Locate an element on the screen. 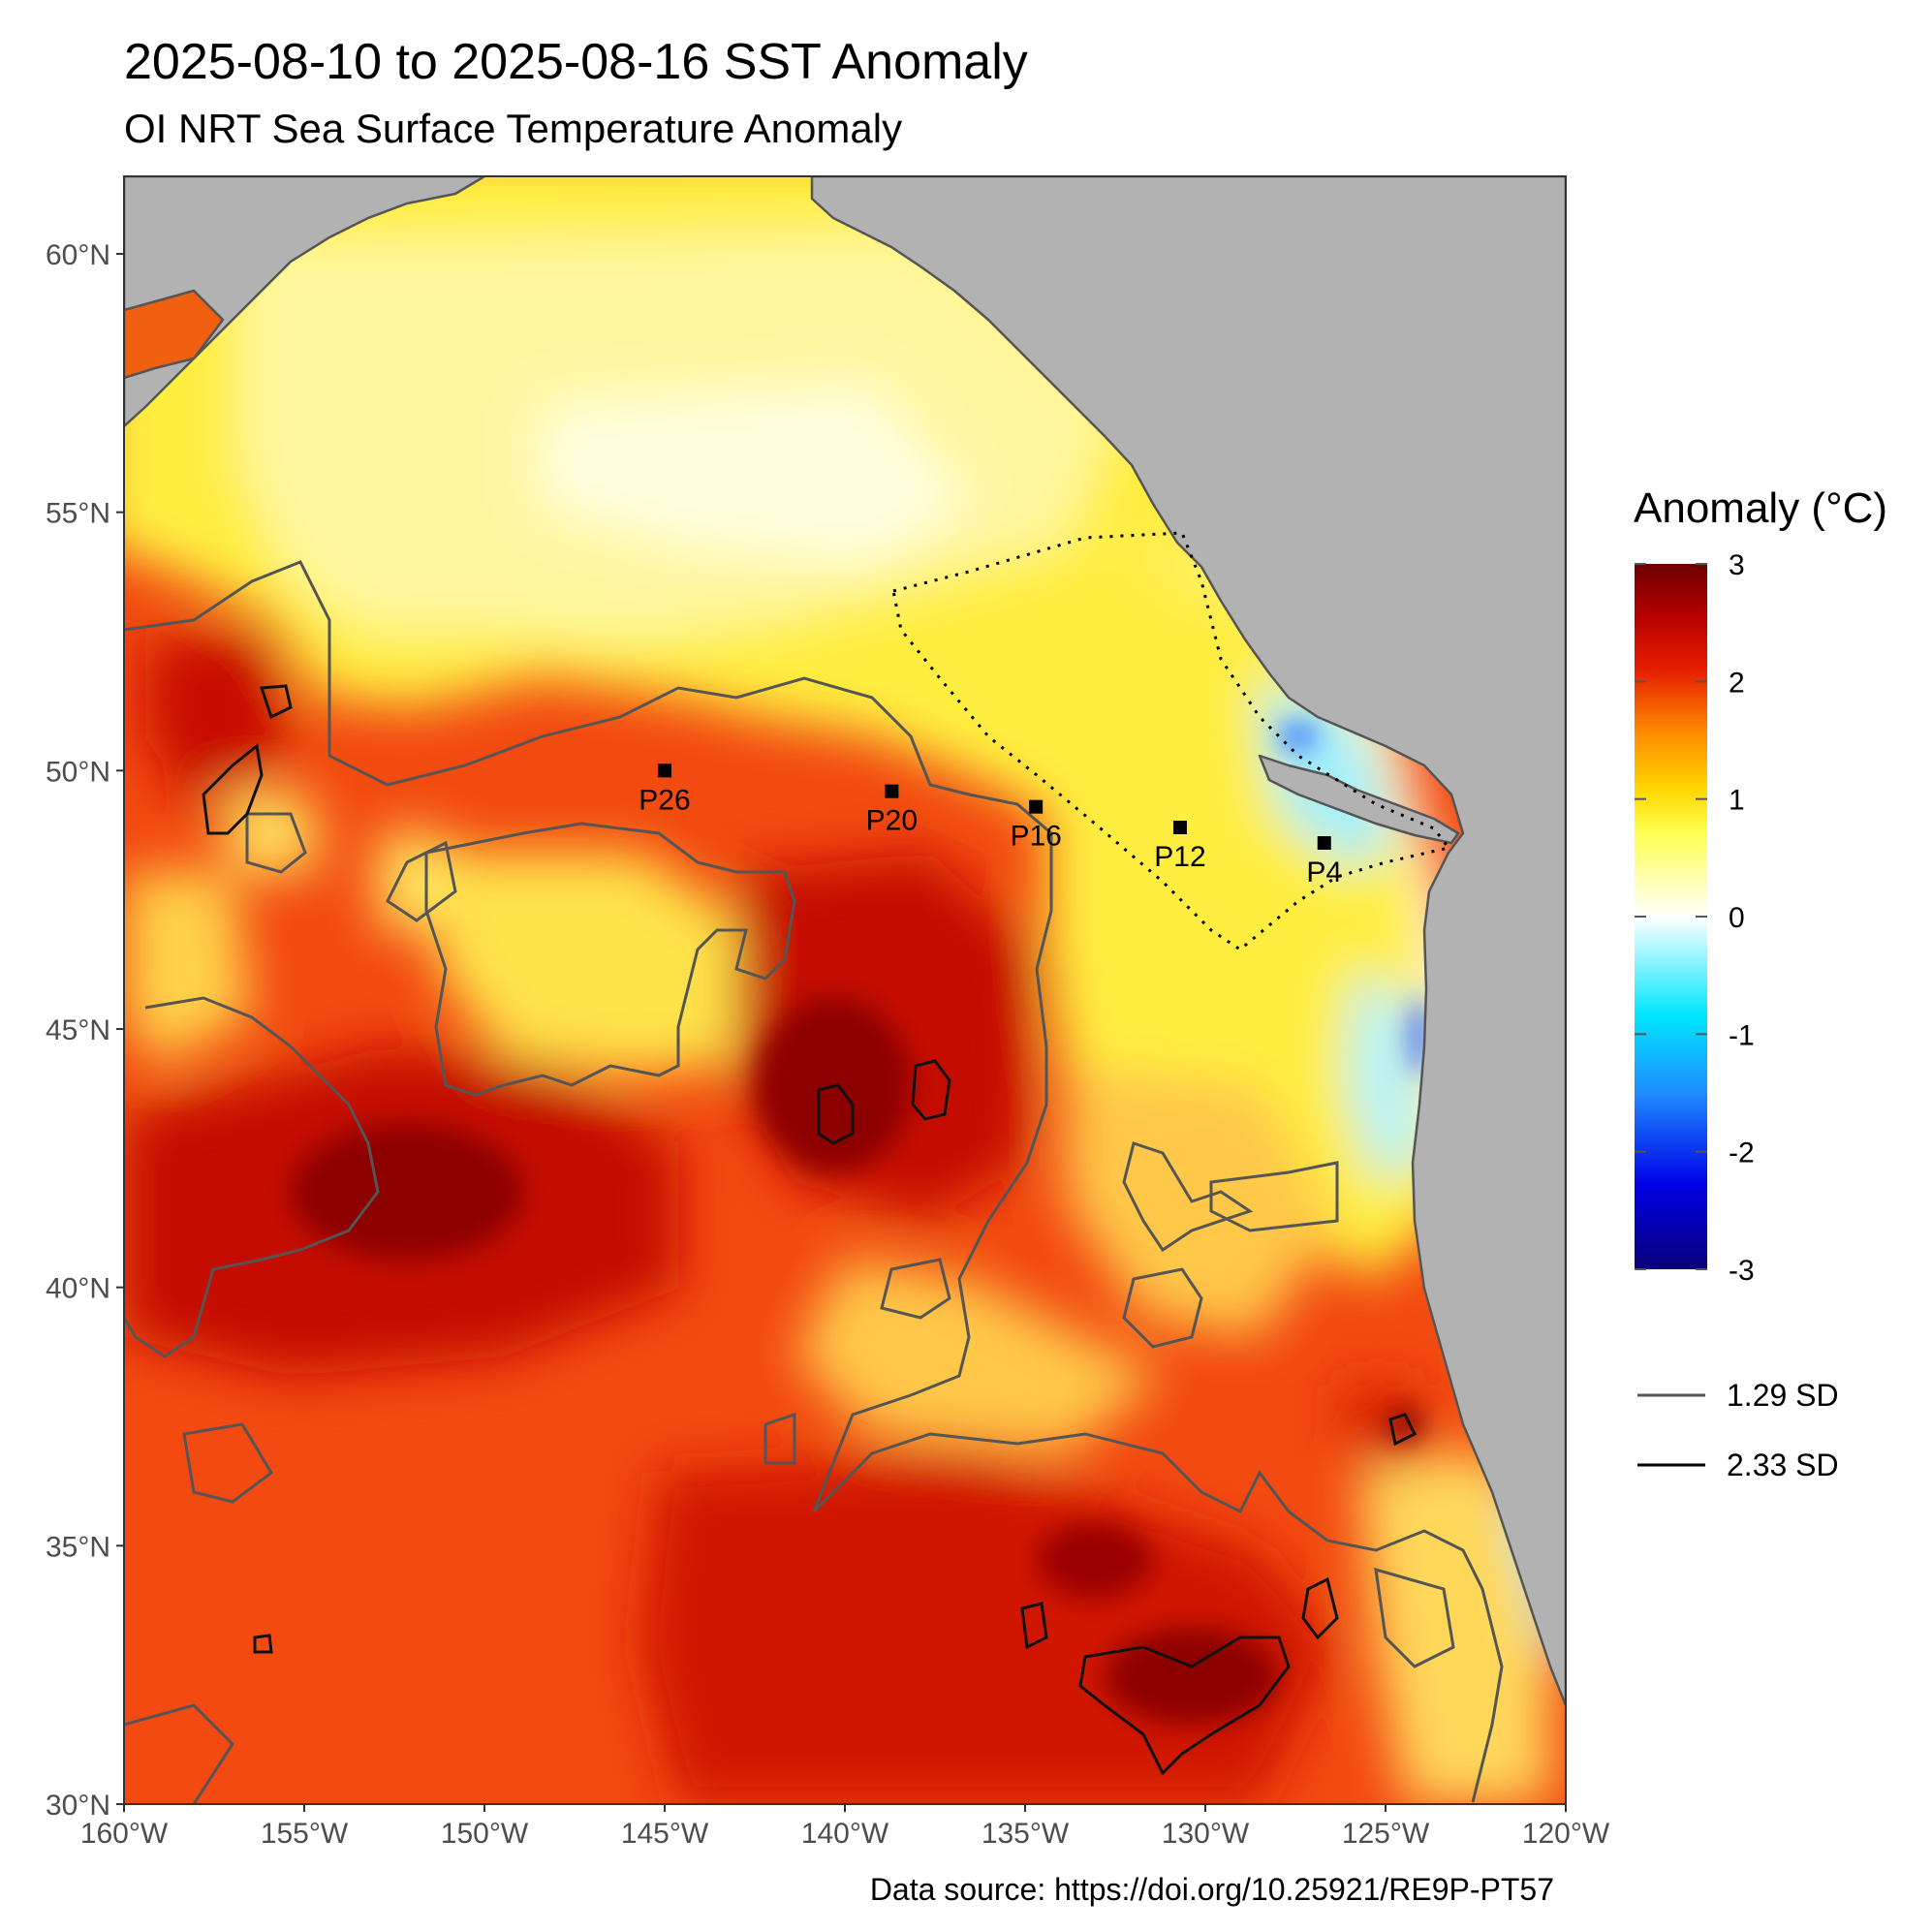  lon-tick-label: 150°W is located at coordinates (485, 1834).